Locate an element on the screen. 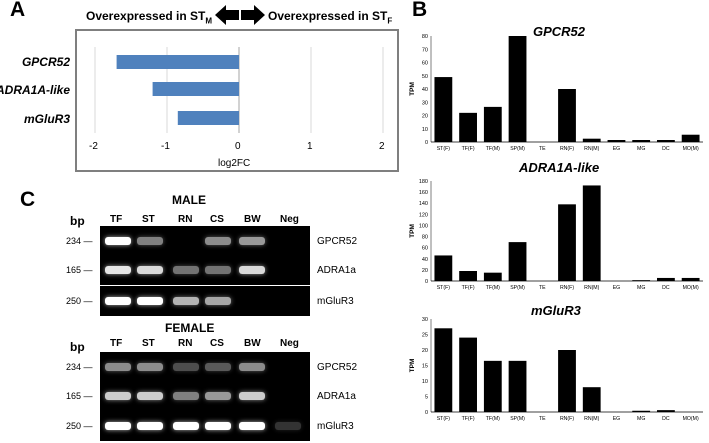 The width and height of the screenshot is (709, 443). x-tick-label: -2 is located at coordinates (93, 146).